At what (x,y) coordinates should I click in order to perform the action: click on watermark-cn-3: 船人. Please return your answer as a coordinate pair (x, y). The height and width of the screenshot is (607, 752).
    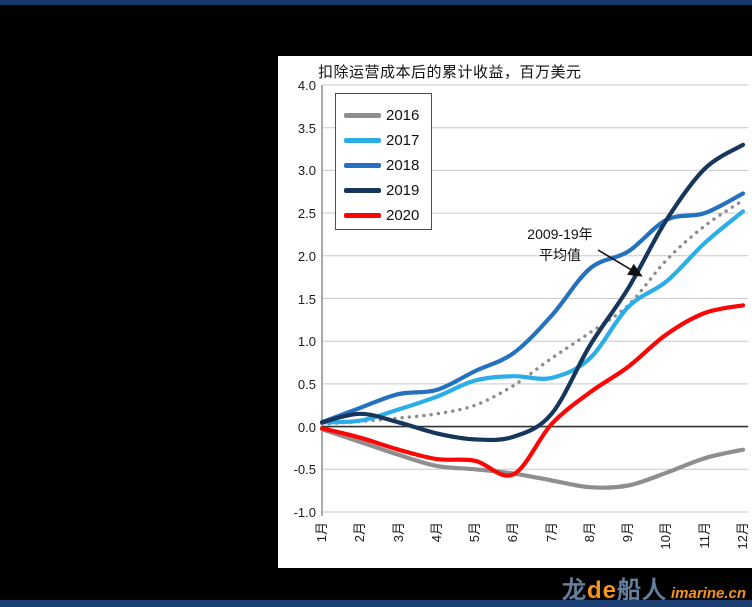
    Looking at the image, I should click on (641, 590).